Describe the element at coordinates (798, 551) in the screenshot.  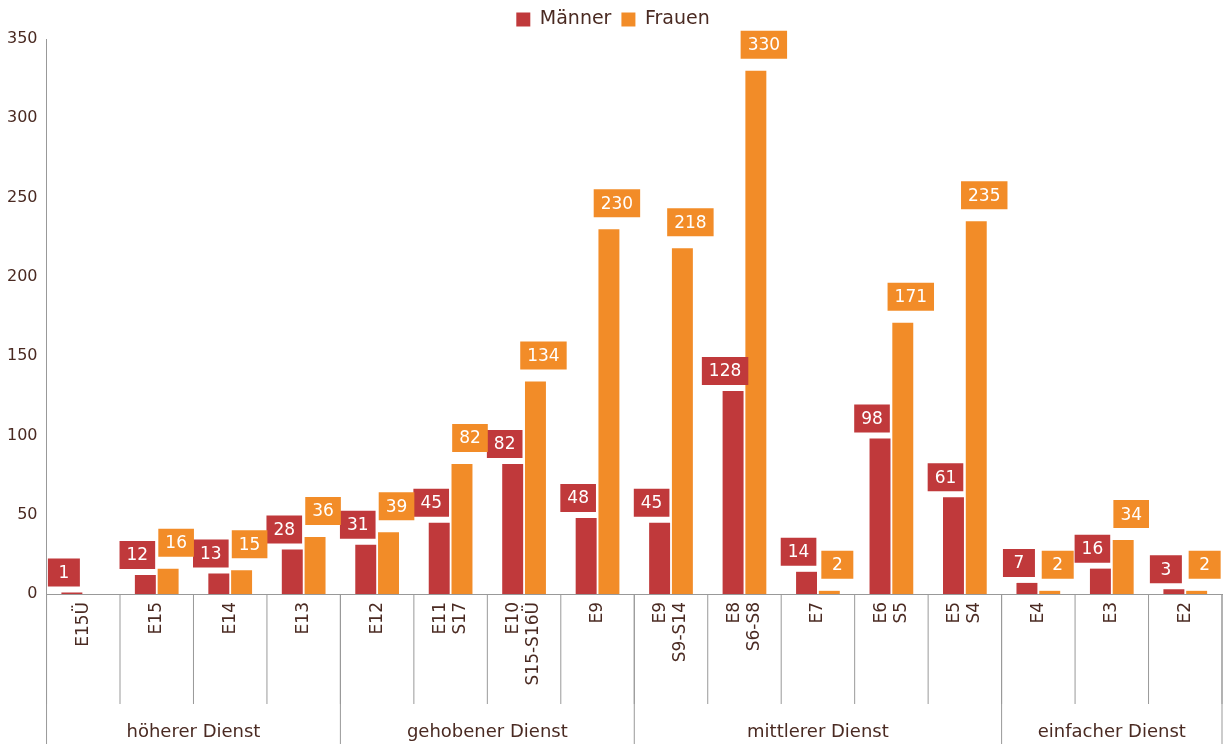
I see `data-label: 14` at that location.